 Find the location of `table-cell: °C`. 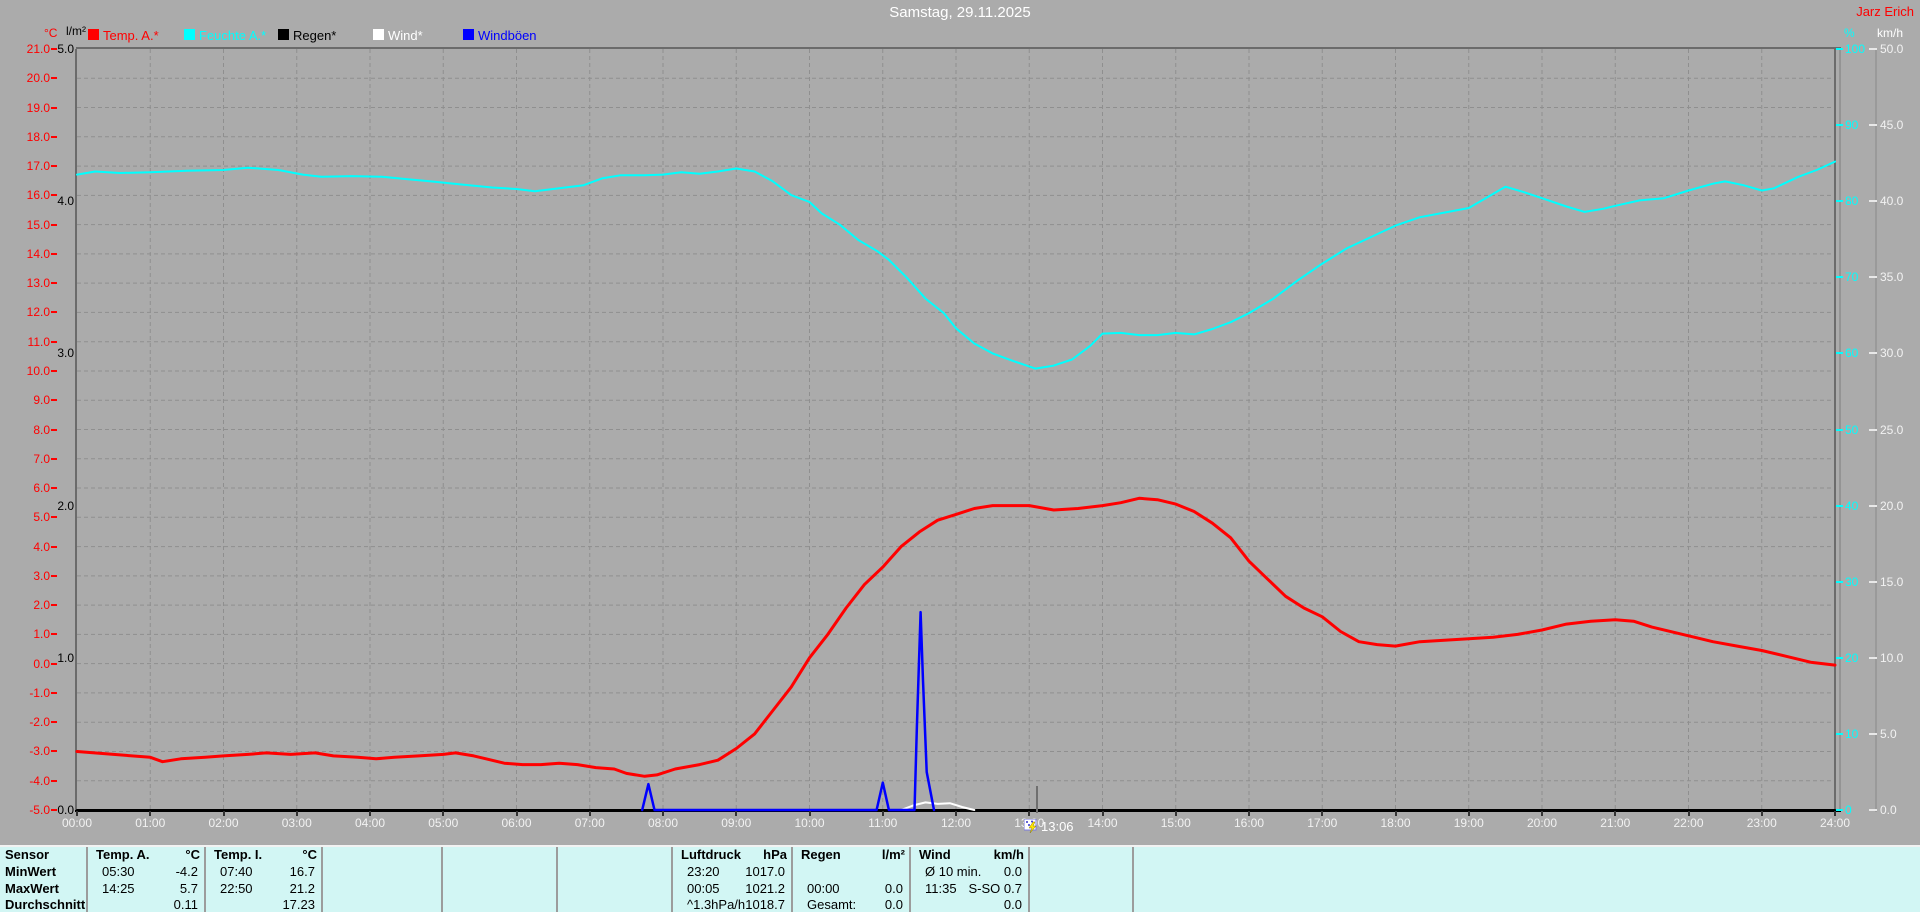

table-cell: °C is located at coordinates (192, 854).